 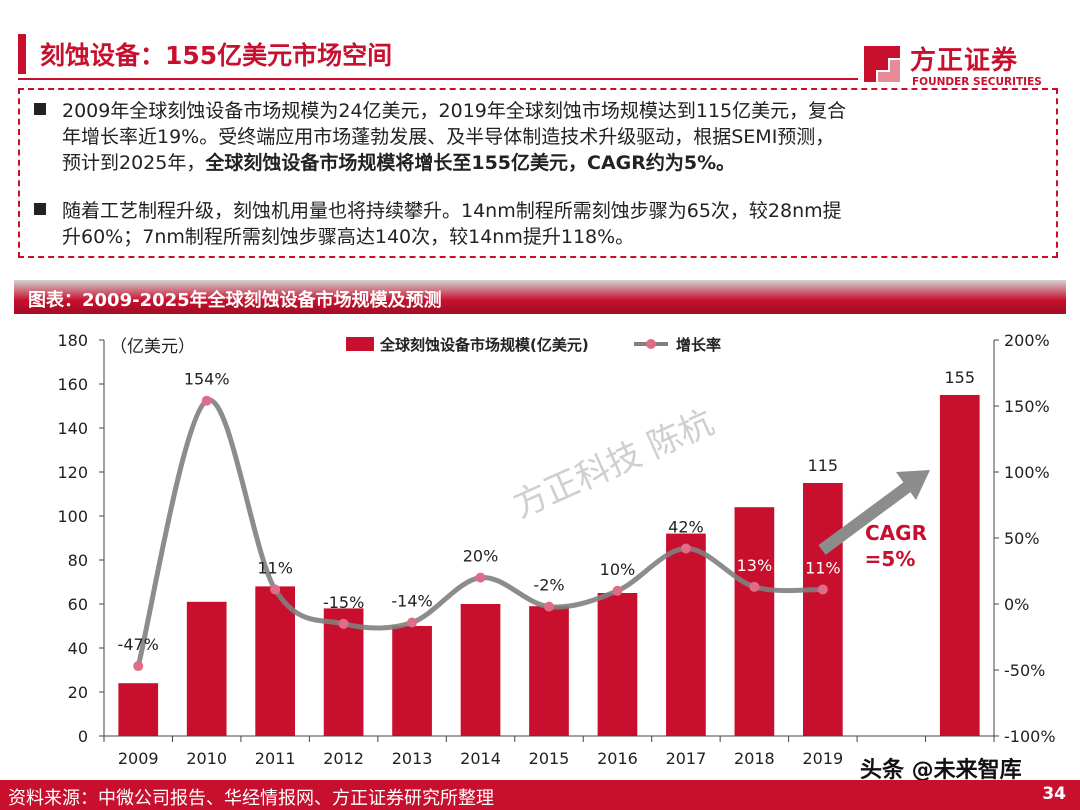 I want to click on growth-rate-label: 13%, so click(x=755, y=565).